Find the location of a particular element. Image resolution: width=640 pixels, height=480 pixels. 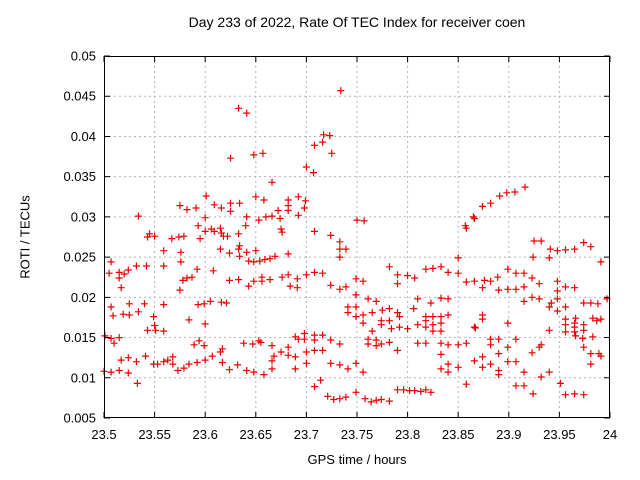

x-tick-label: 23.75 is located at coordinates (357, 434).